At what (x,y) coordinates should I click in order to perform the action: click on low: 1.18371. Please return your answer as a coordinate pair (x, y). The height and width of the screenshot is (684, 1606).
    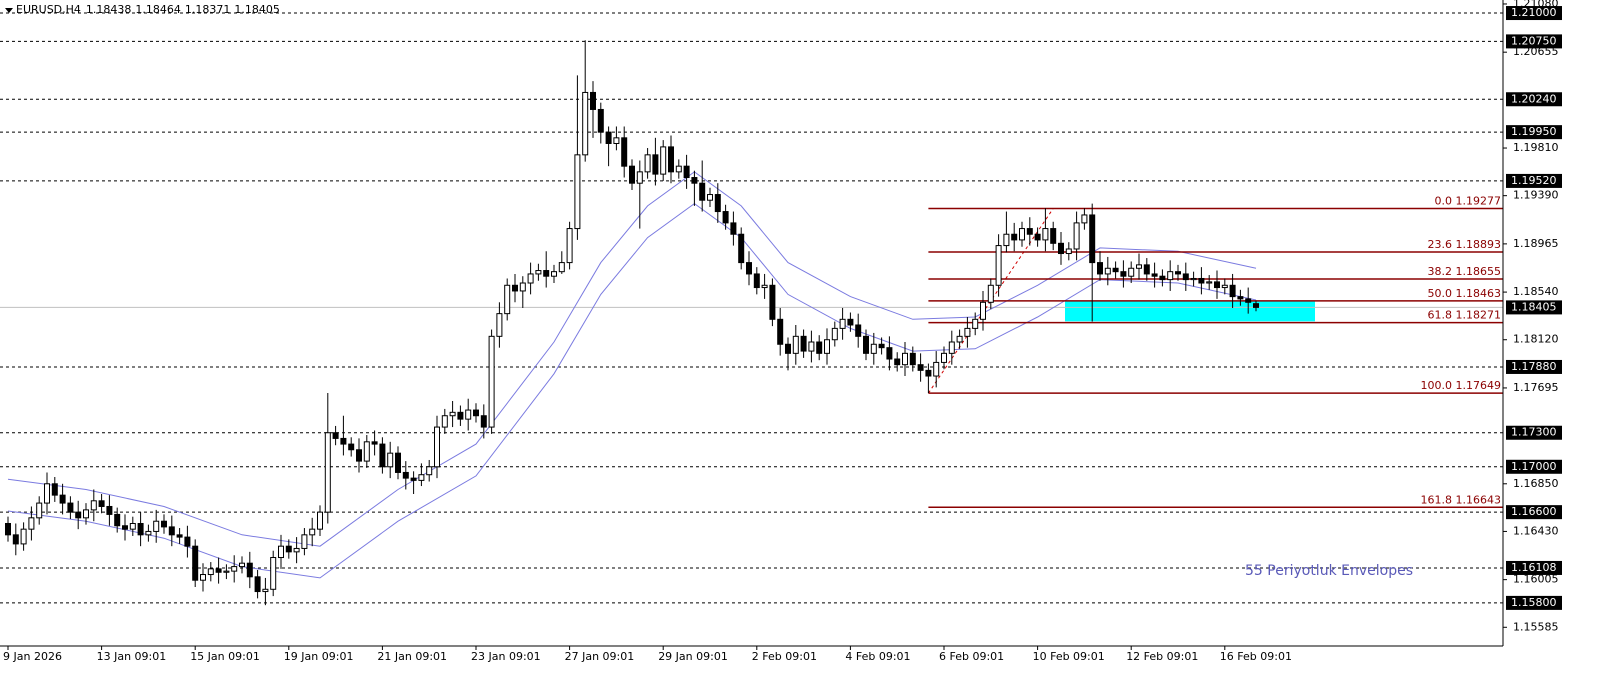
    Looking at the image, I should click on (208, 9).